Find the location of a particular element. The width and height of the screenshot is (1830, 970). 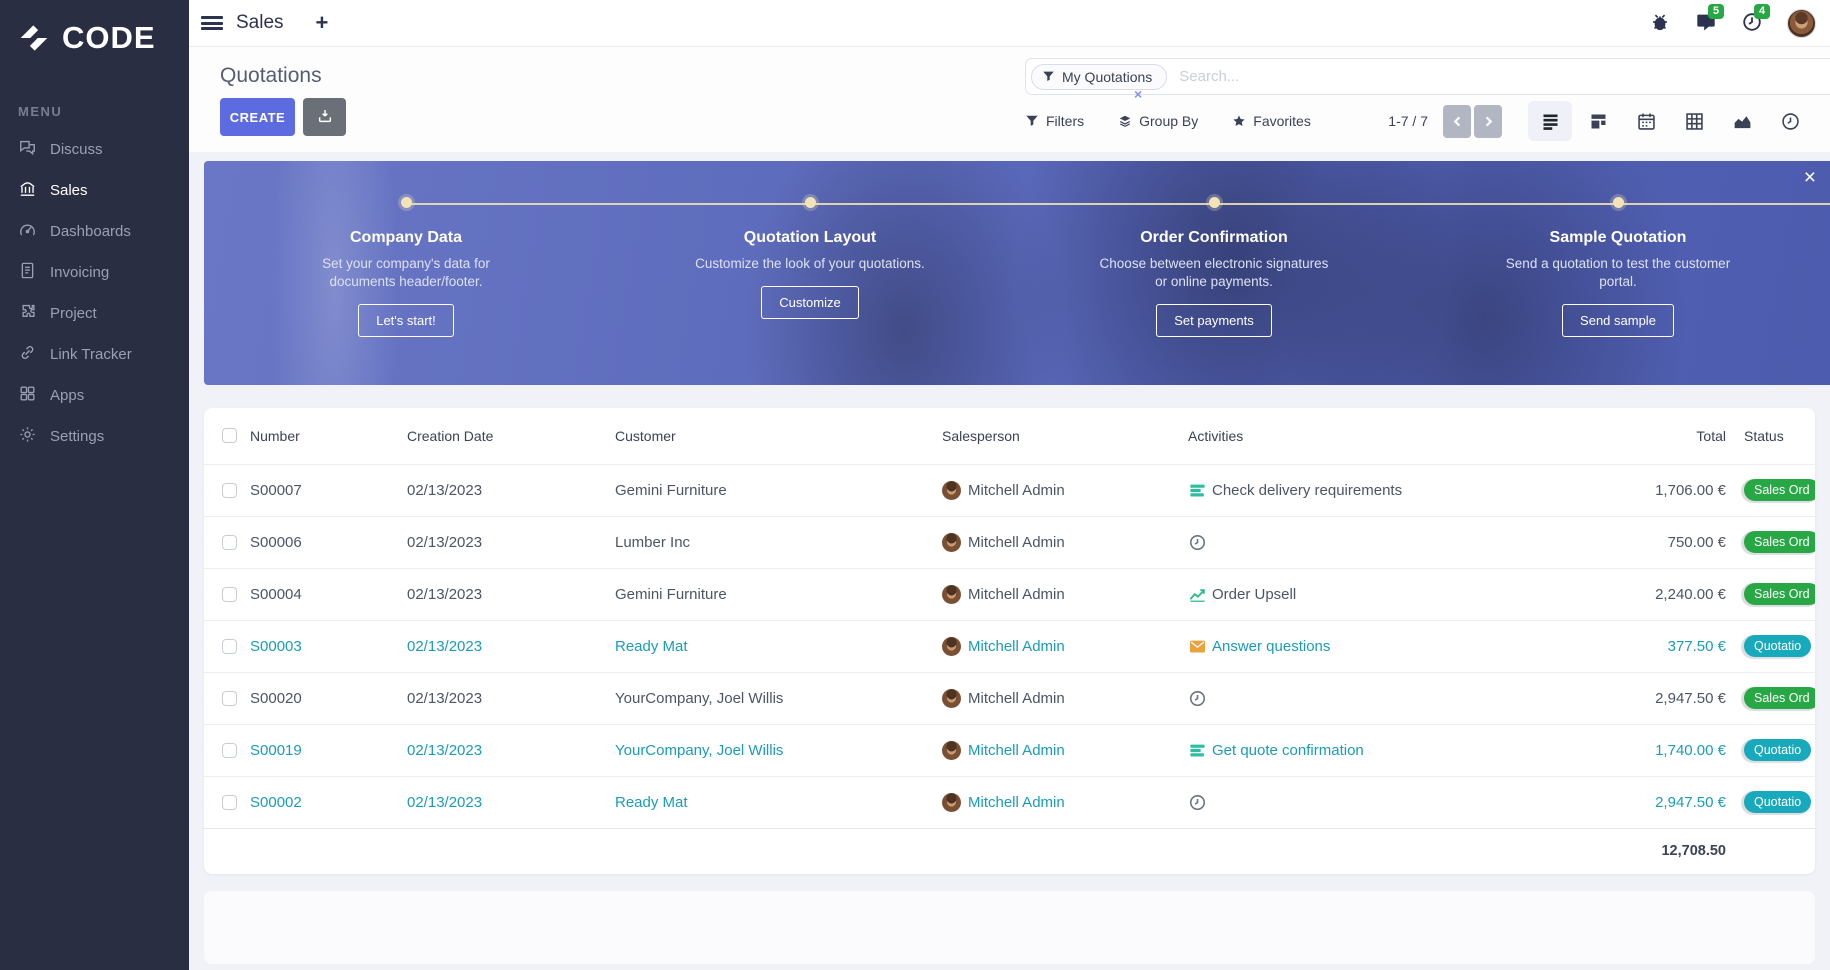

graph-view-icon is located at coordinates (1742, 121).